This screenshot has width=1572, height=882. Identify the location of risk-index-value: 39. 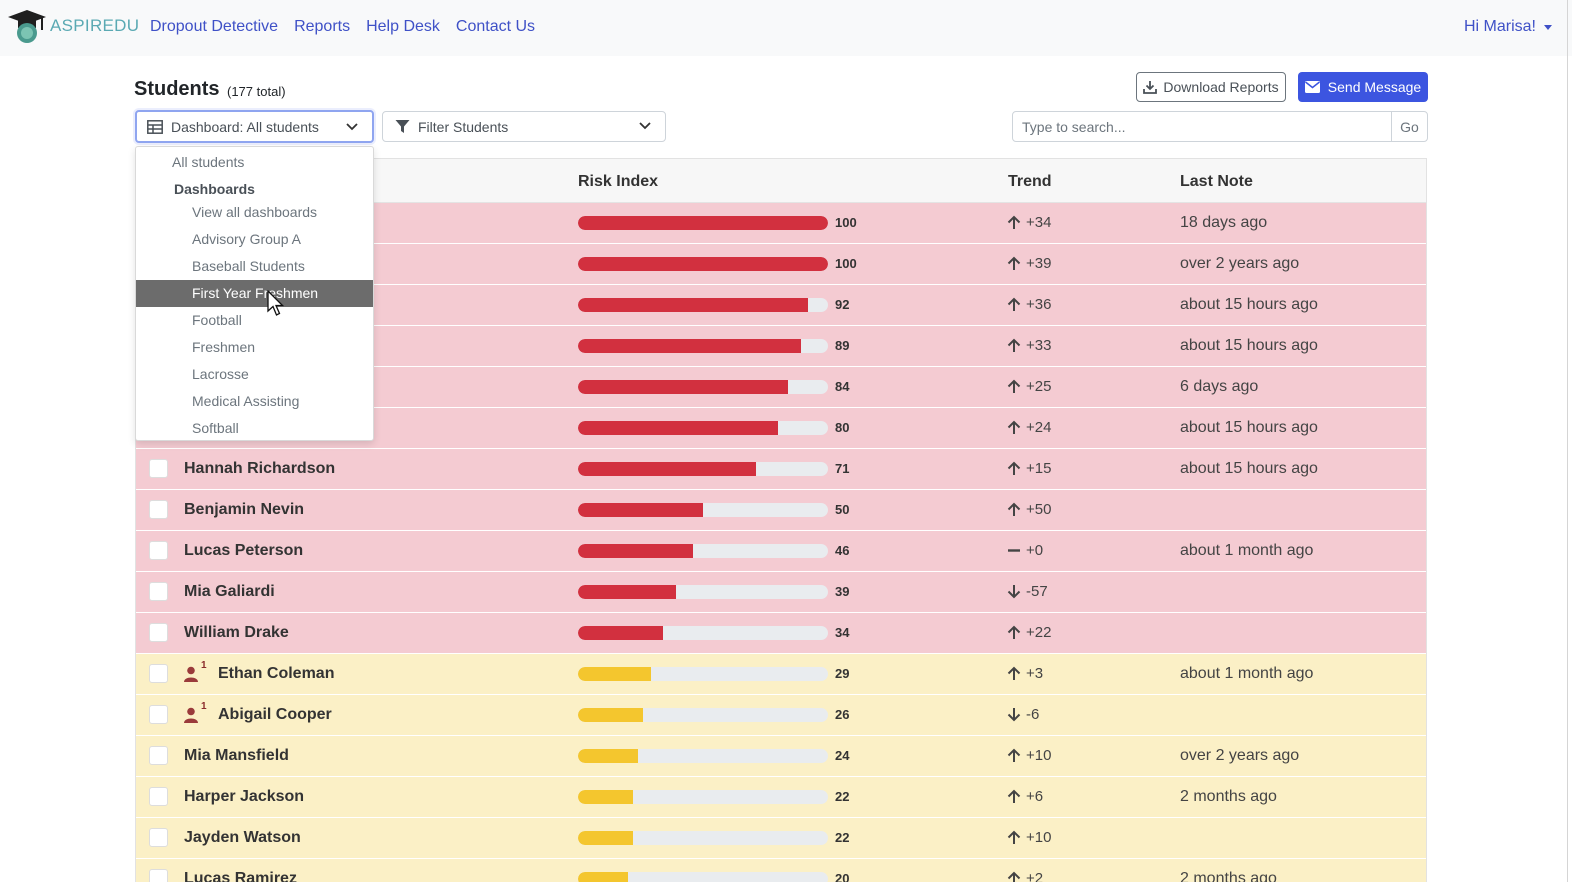
(842, 591).